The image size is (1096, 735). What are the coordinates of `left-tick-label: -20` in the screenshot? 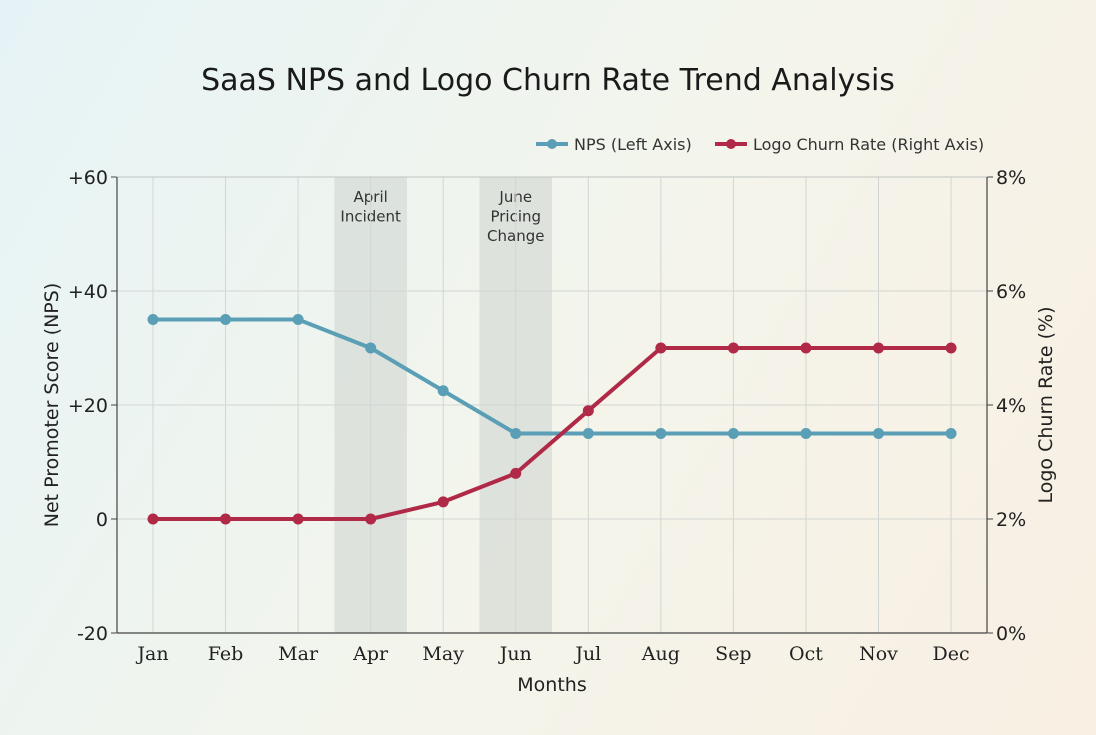 It's located at (92, 634).